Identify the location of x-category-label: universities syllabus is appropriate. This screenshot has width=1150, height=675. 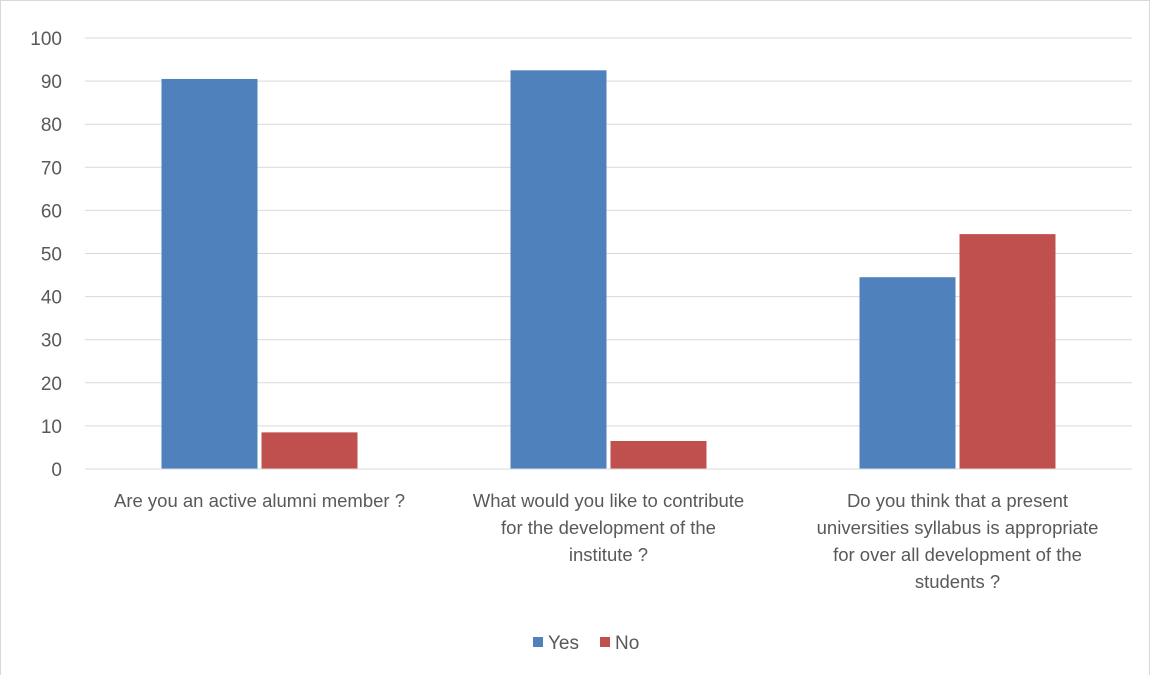
(958, 527).